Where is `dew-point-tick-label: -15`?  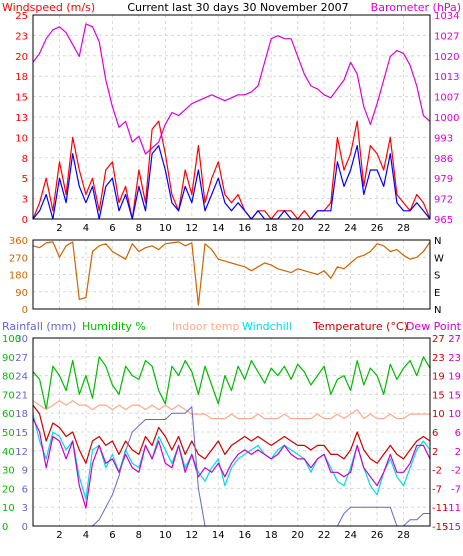 dew-point-tick-label: -15 is located at coordinates (453, 527).